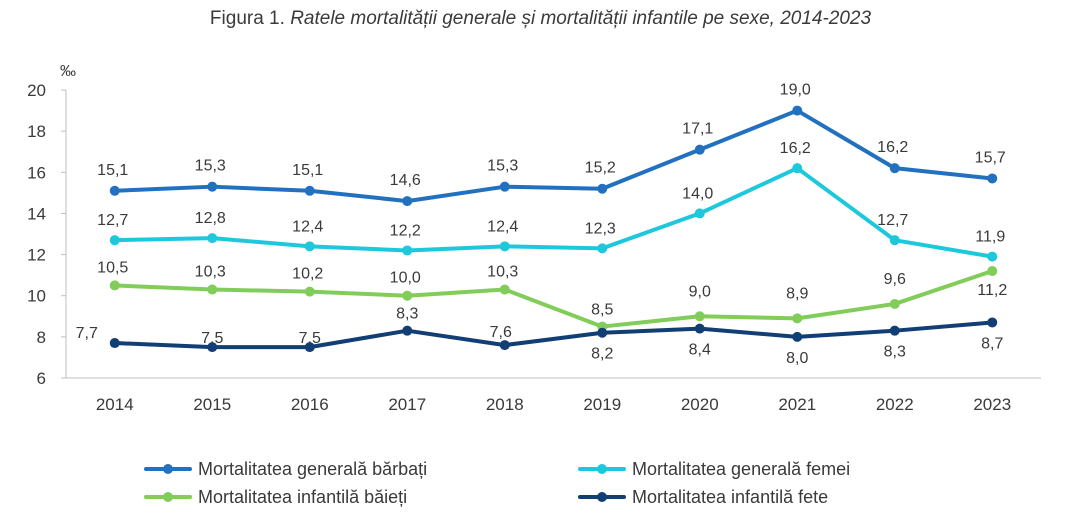 This screenshot has width=1081, height=528. What do you see at coordinates (405, 278) in the screenshot?
I see `data-label: 10,0` at bounding box center [405, 278].